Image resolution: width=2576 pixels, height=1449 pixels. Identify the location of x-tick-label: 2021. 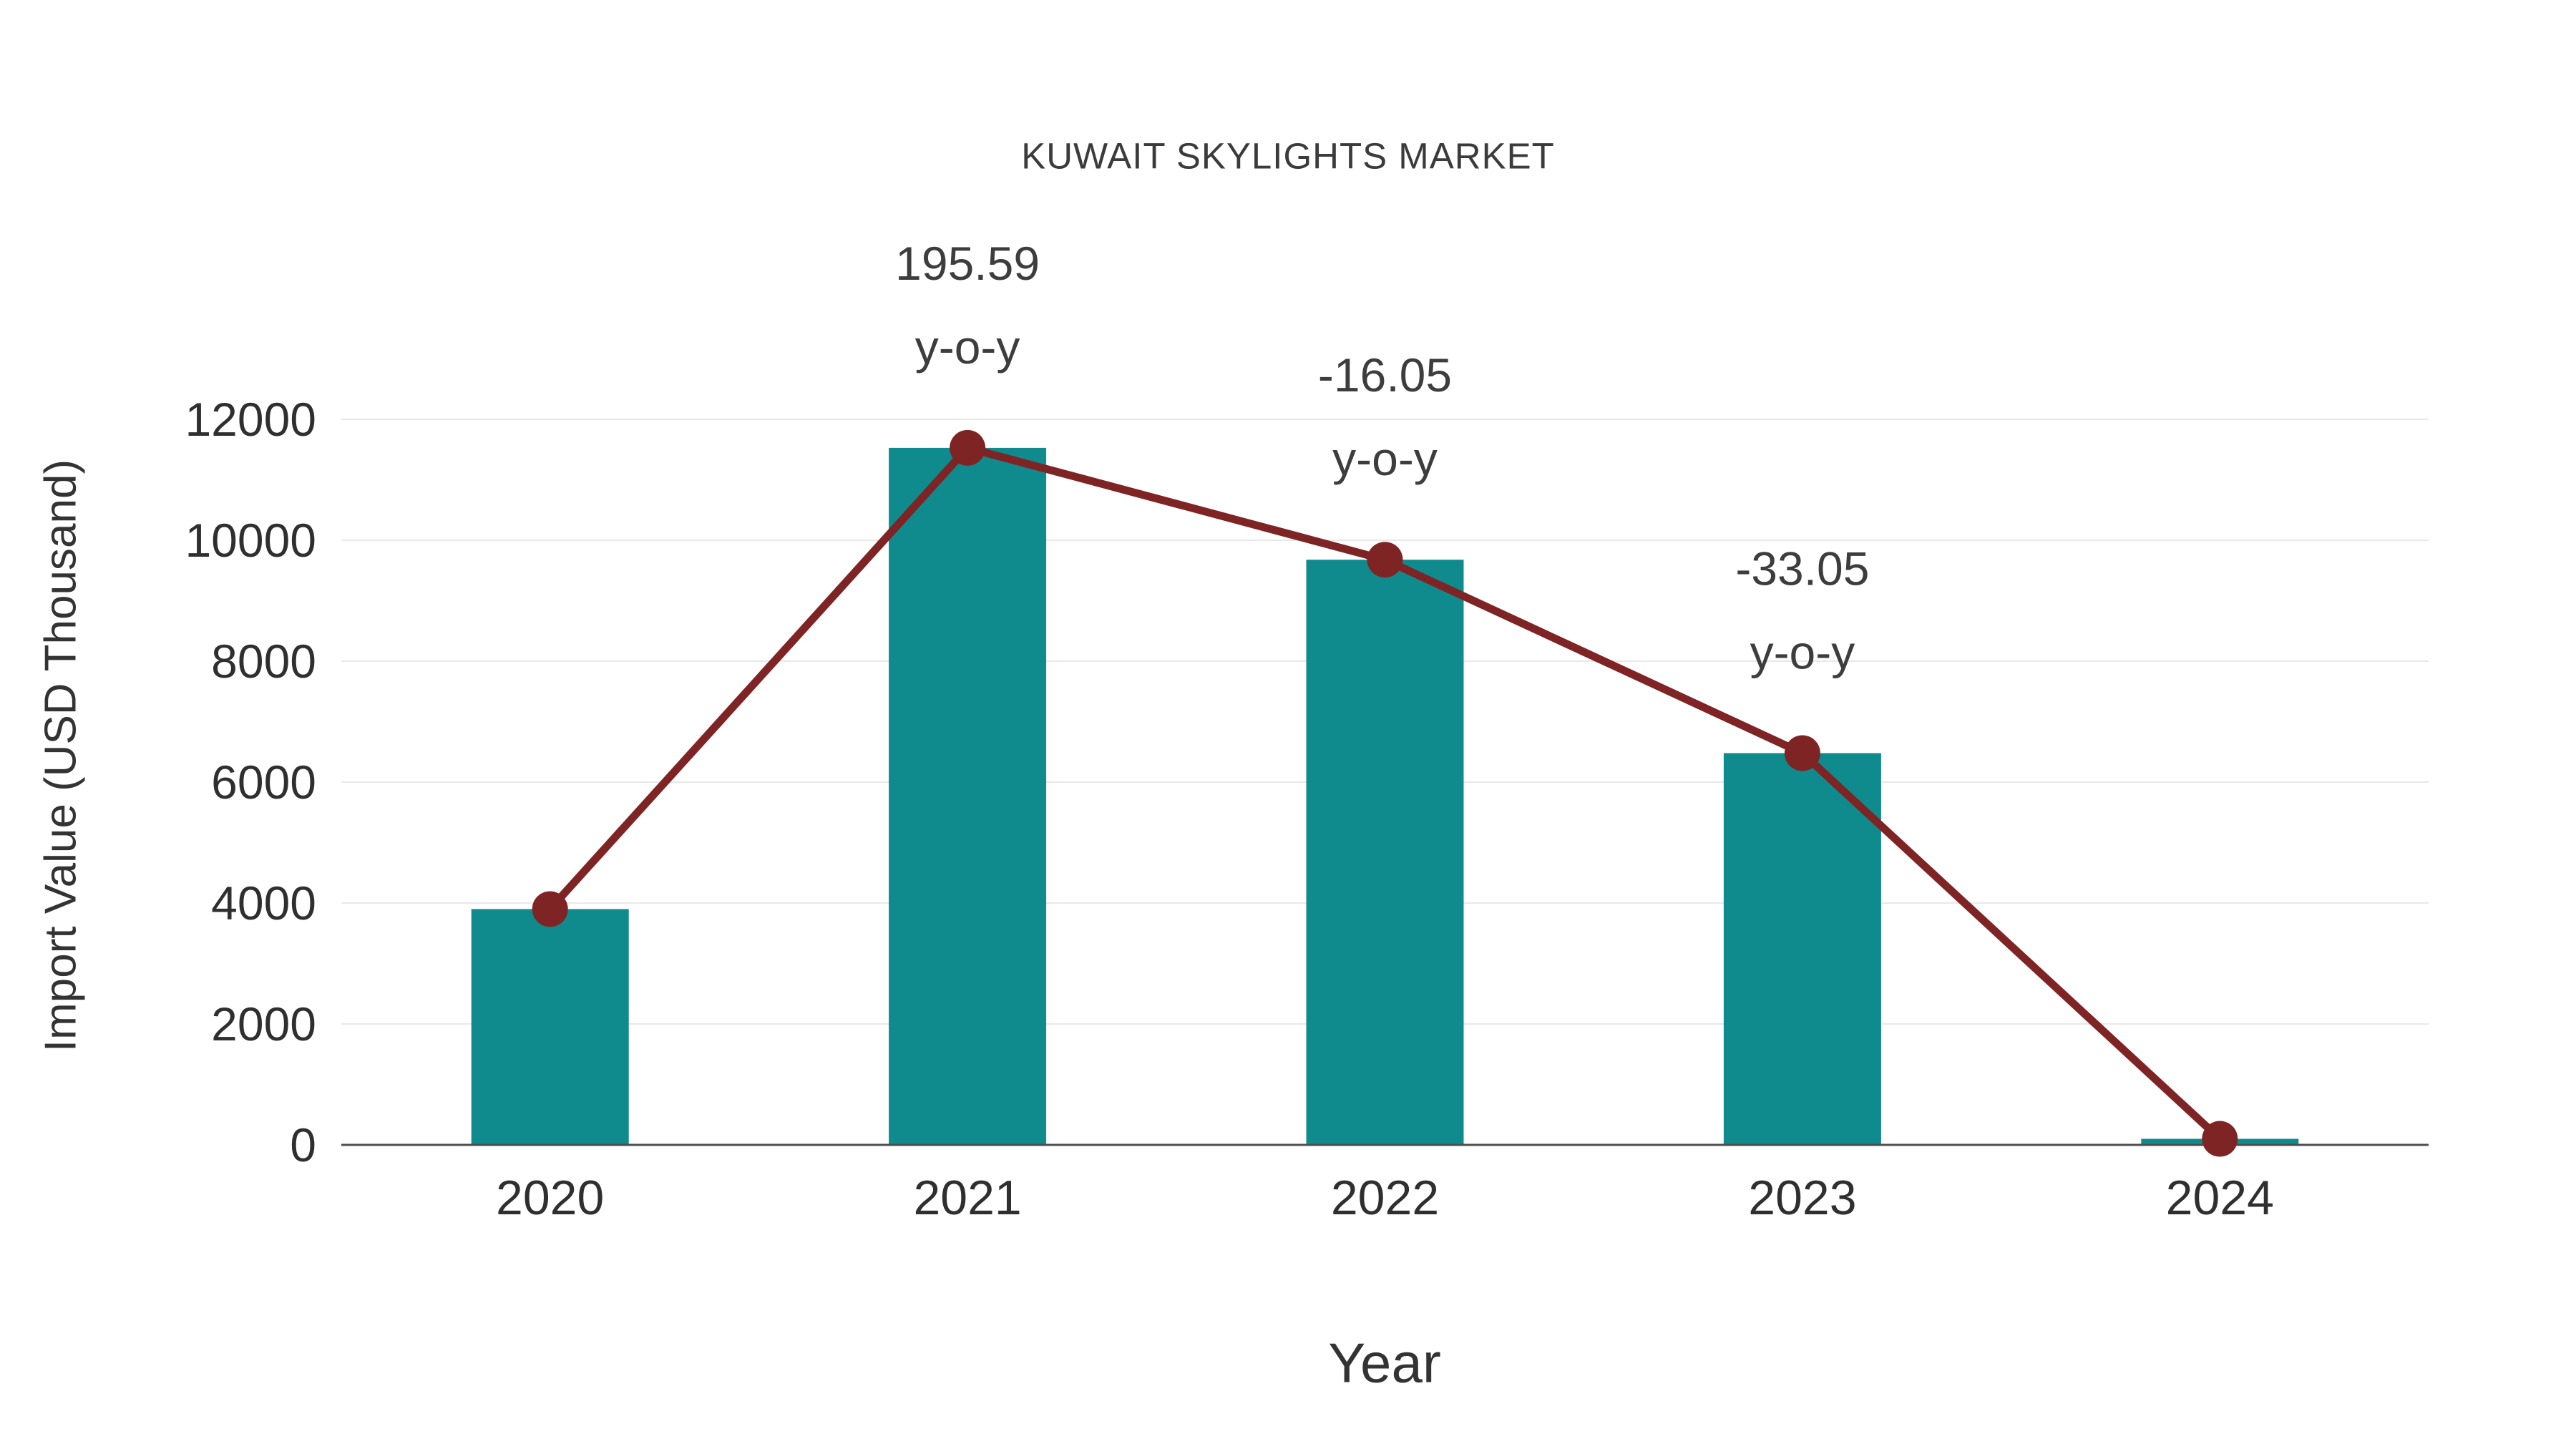
(967, 1198).